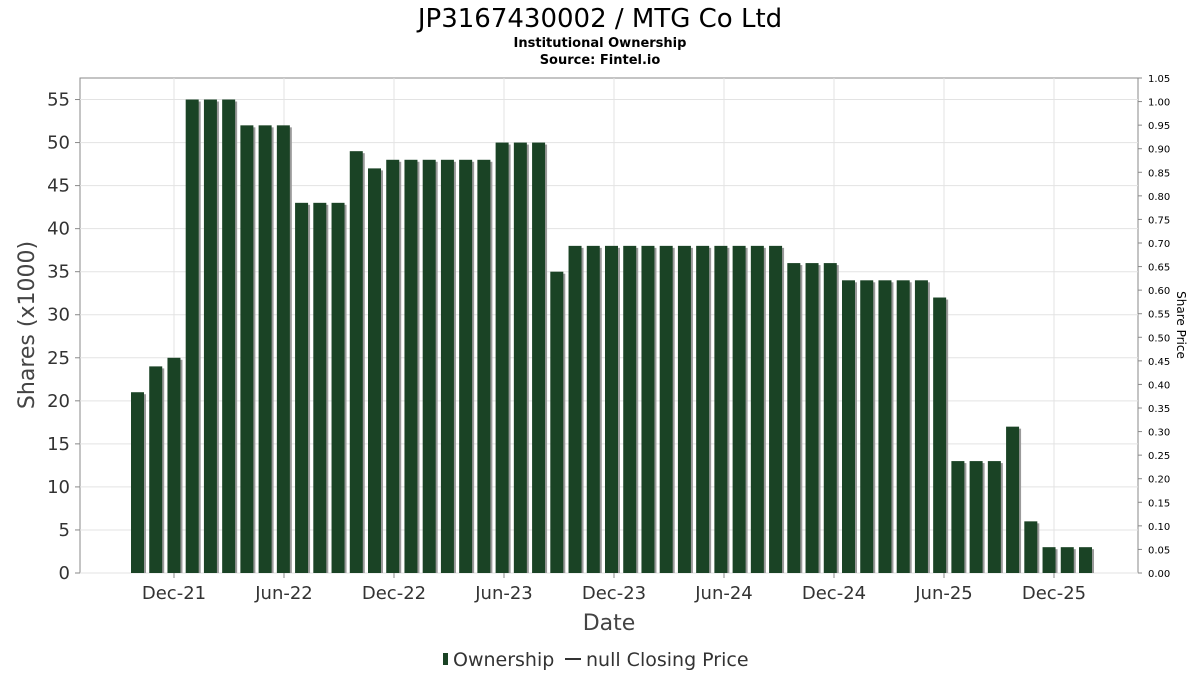  What do you see at coordinates (58, 315) in the screenshot?
I see `y-tick-label: 30` at bounding box center [58, 315].